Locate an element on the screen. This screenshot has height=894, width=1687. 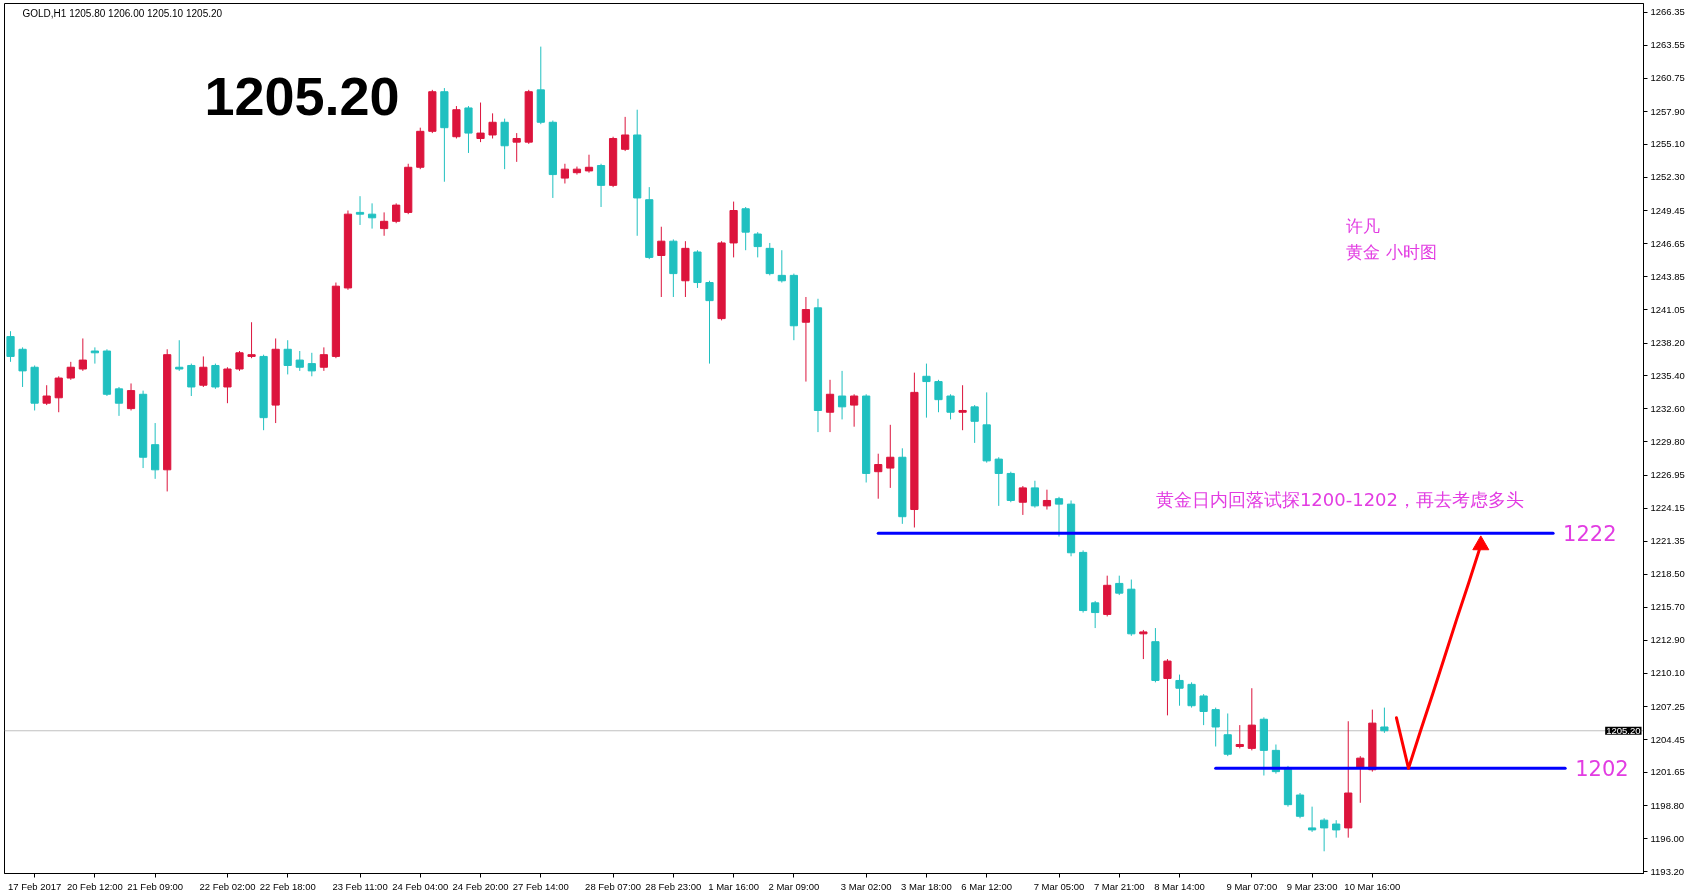
x-tick-label: 9 Mar 23:00 is located at coordinates (1312, 886).